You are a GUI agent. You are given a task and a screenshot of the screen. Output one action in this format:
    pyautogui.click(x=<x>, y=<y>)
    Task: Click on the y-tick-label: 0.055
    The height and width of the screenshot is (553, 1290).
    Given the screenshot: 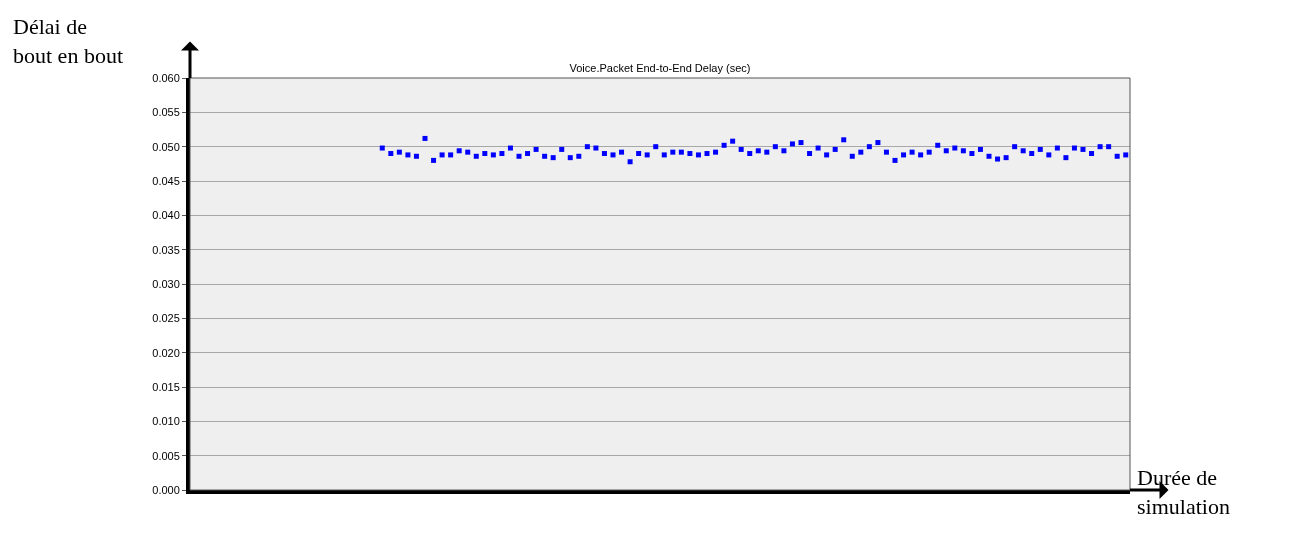 What is the action you would take?
    pyautogui.click(x=166, y=112)
    